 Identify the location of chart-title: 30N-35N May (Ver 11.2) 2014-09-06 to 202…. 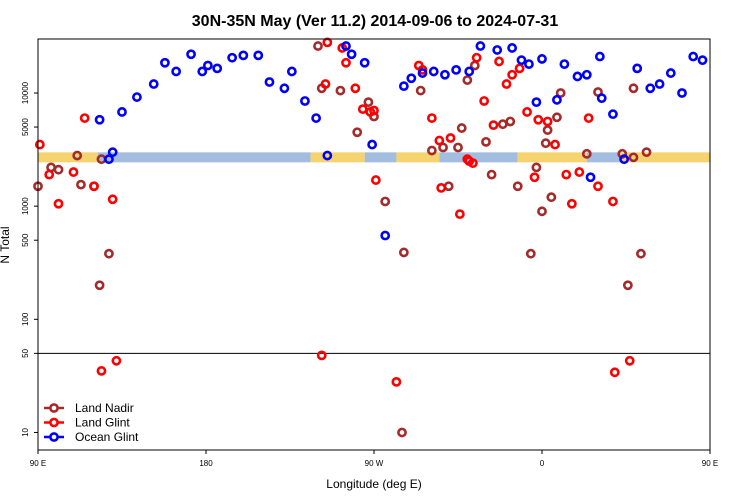
(375, 21).